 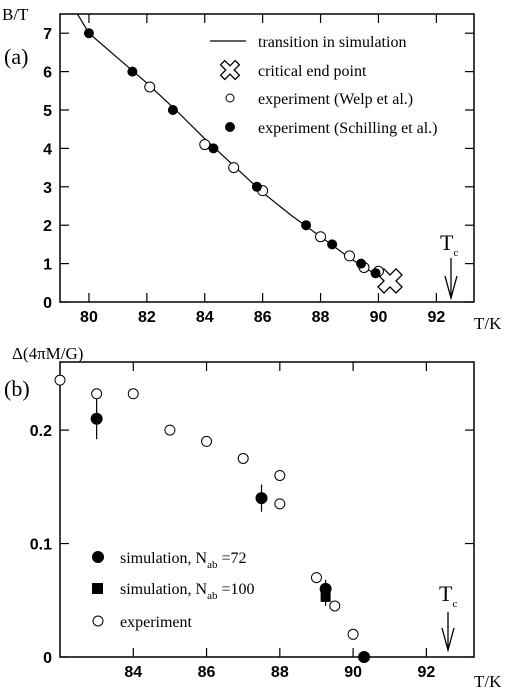 I want to click on panel-b-x-tick-label: 88, so click(x=280, y=672).